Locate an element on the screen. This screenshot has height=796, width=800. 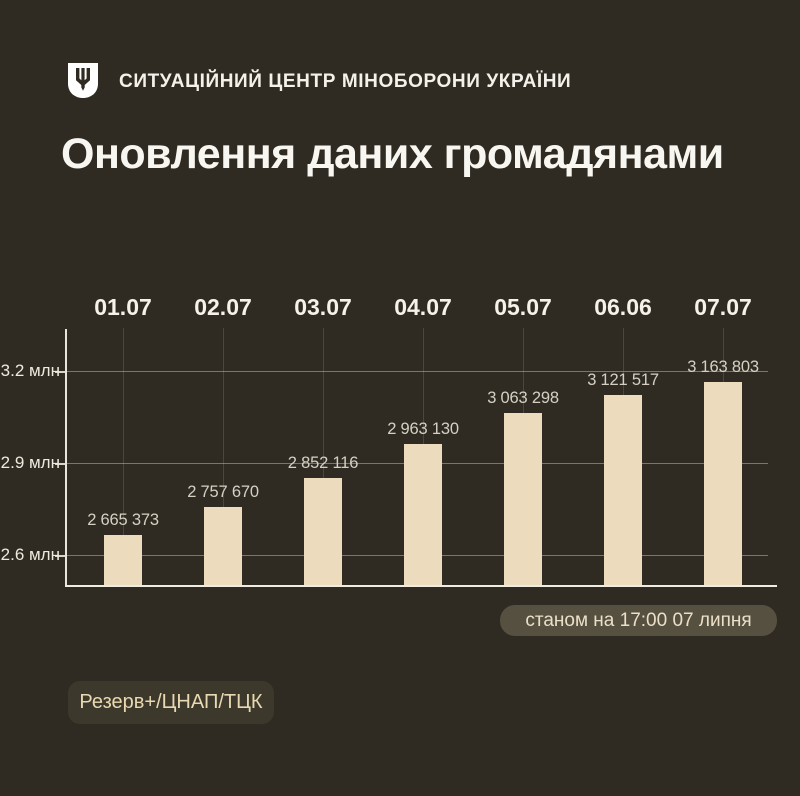
bar-value-label: 3 163 803 is located at coordinates (723, 367).